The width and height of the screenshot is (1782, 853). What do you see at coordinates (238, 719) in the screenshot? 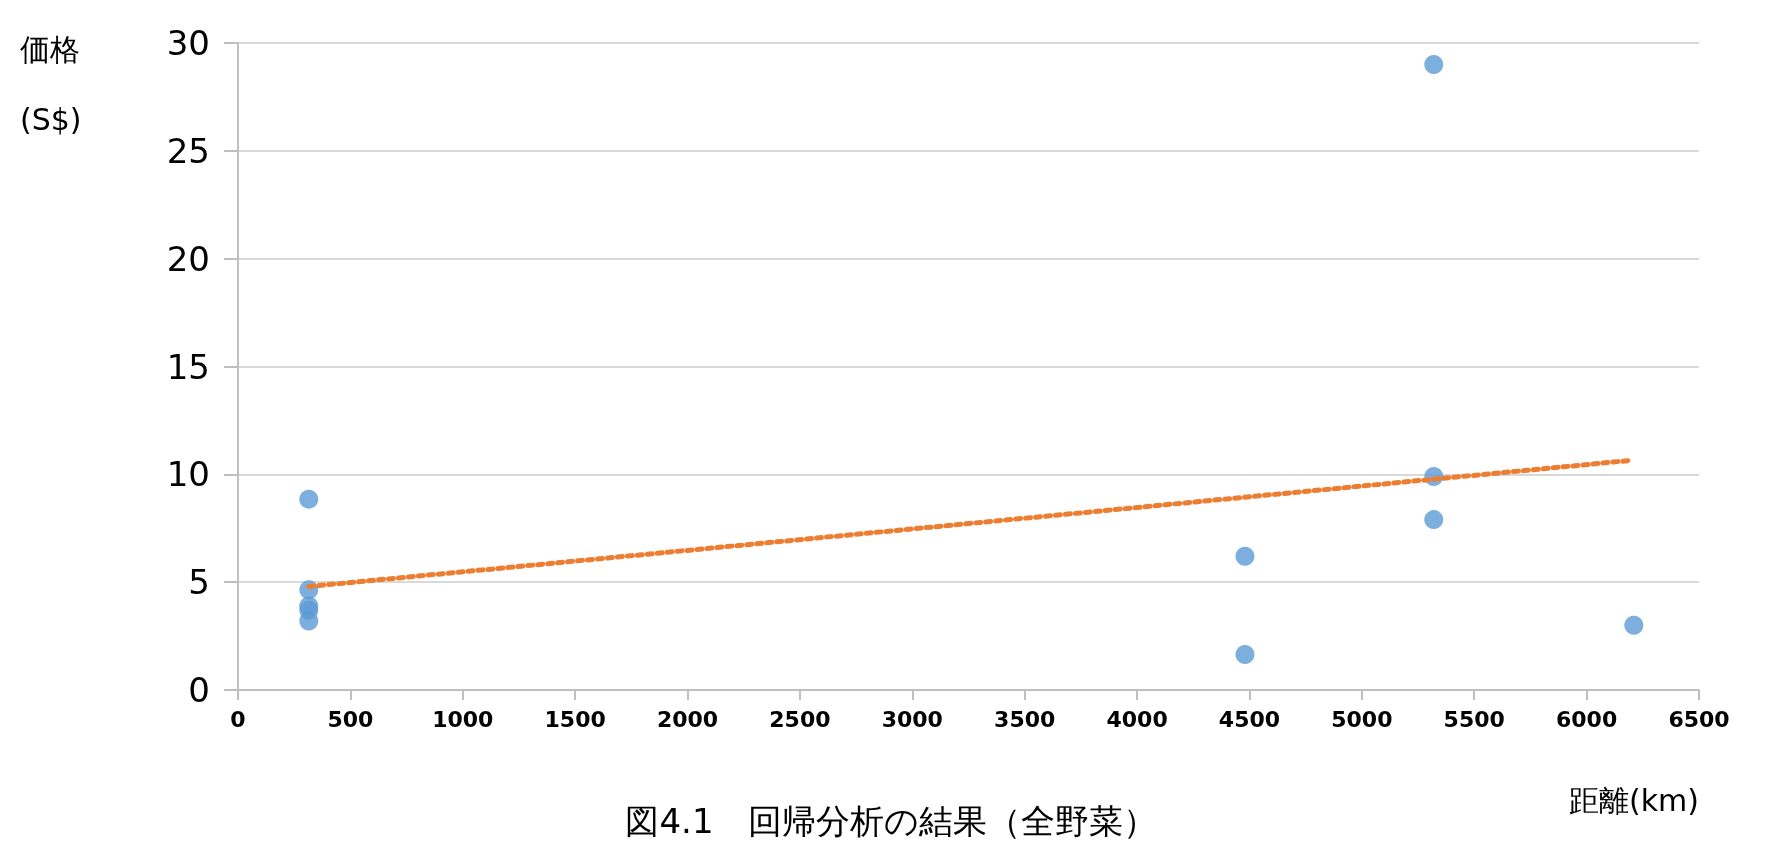
I see `x-tick-label: 0` at bounding box center [238, 719].